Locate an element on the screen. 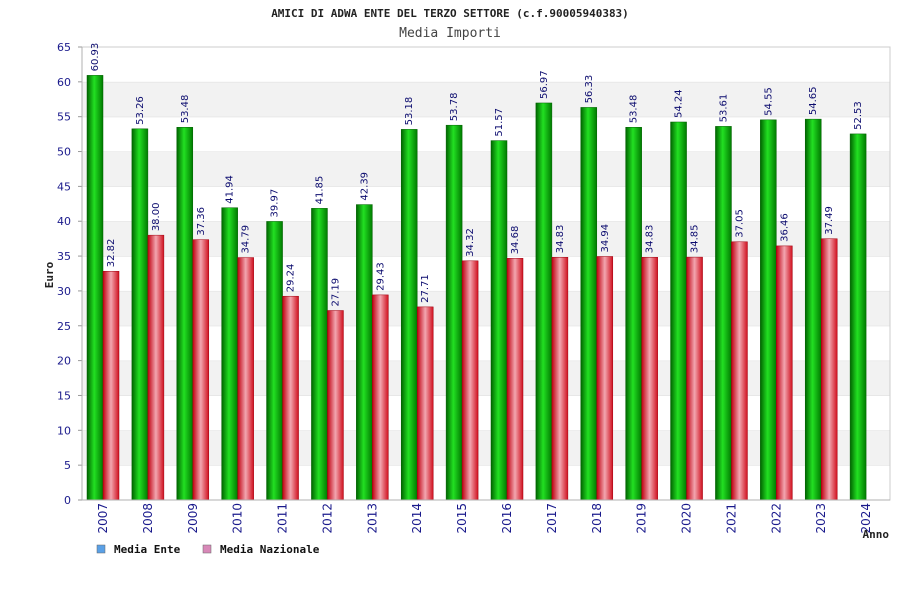 The image size is (900, 600). data-label: 42.39 is located at coordinates (364, 186).